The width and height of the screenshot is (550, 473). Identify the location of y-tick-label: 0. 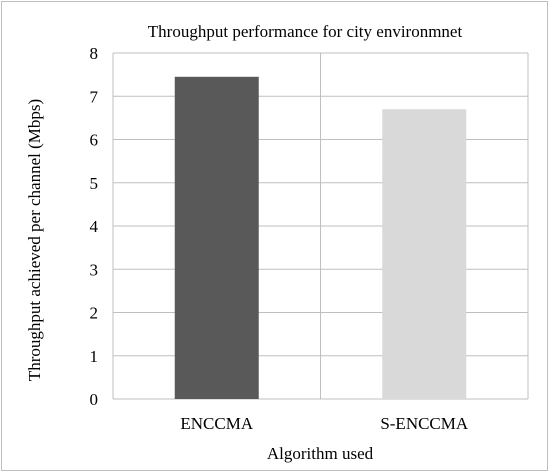
(94, 399).